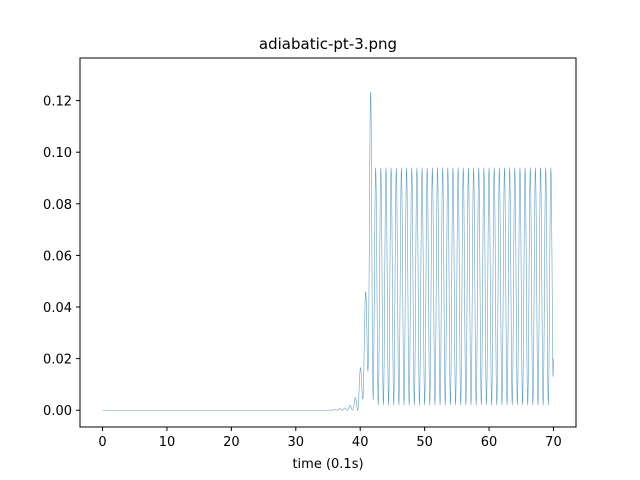  What do you see at coordinates (327, 464) in the screenshot?
I see `x-axis-label: time (0.1s)` at bounding box center [327, 464].